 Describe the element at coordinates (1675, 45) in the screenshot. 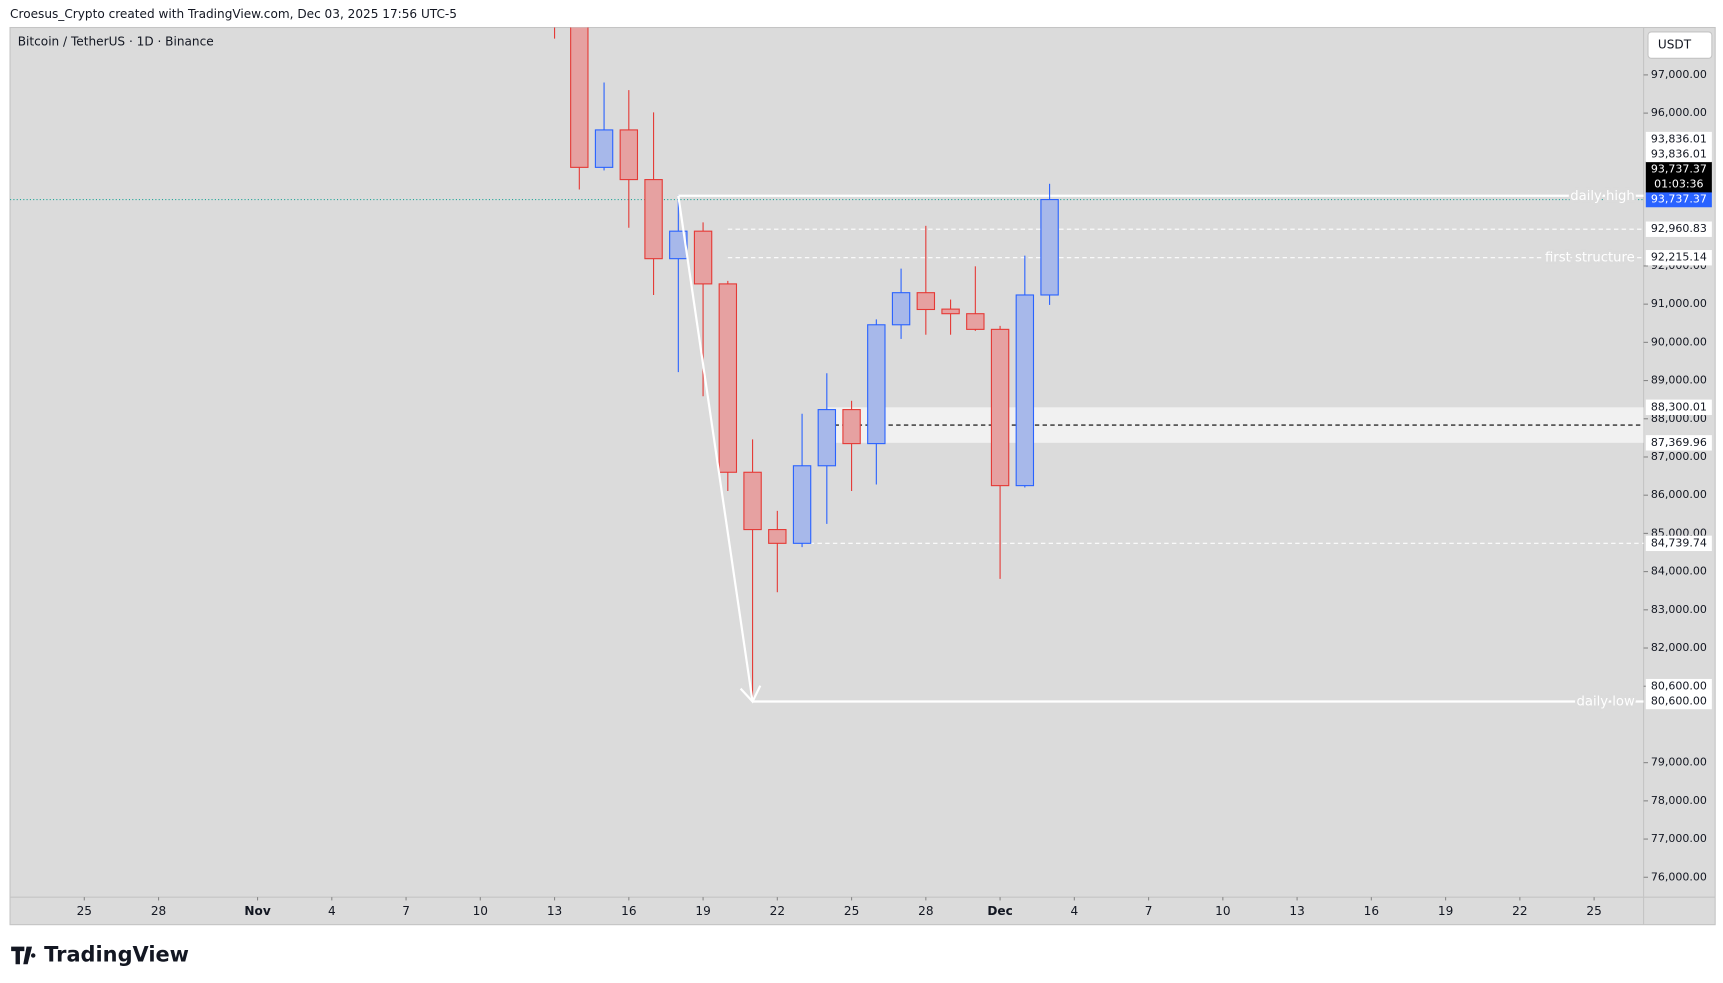

I see `currency: USDT` at that location.